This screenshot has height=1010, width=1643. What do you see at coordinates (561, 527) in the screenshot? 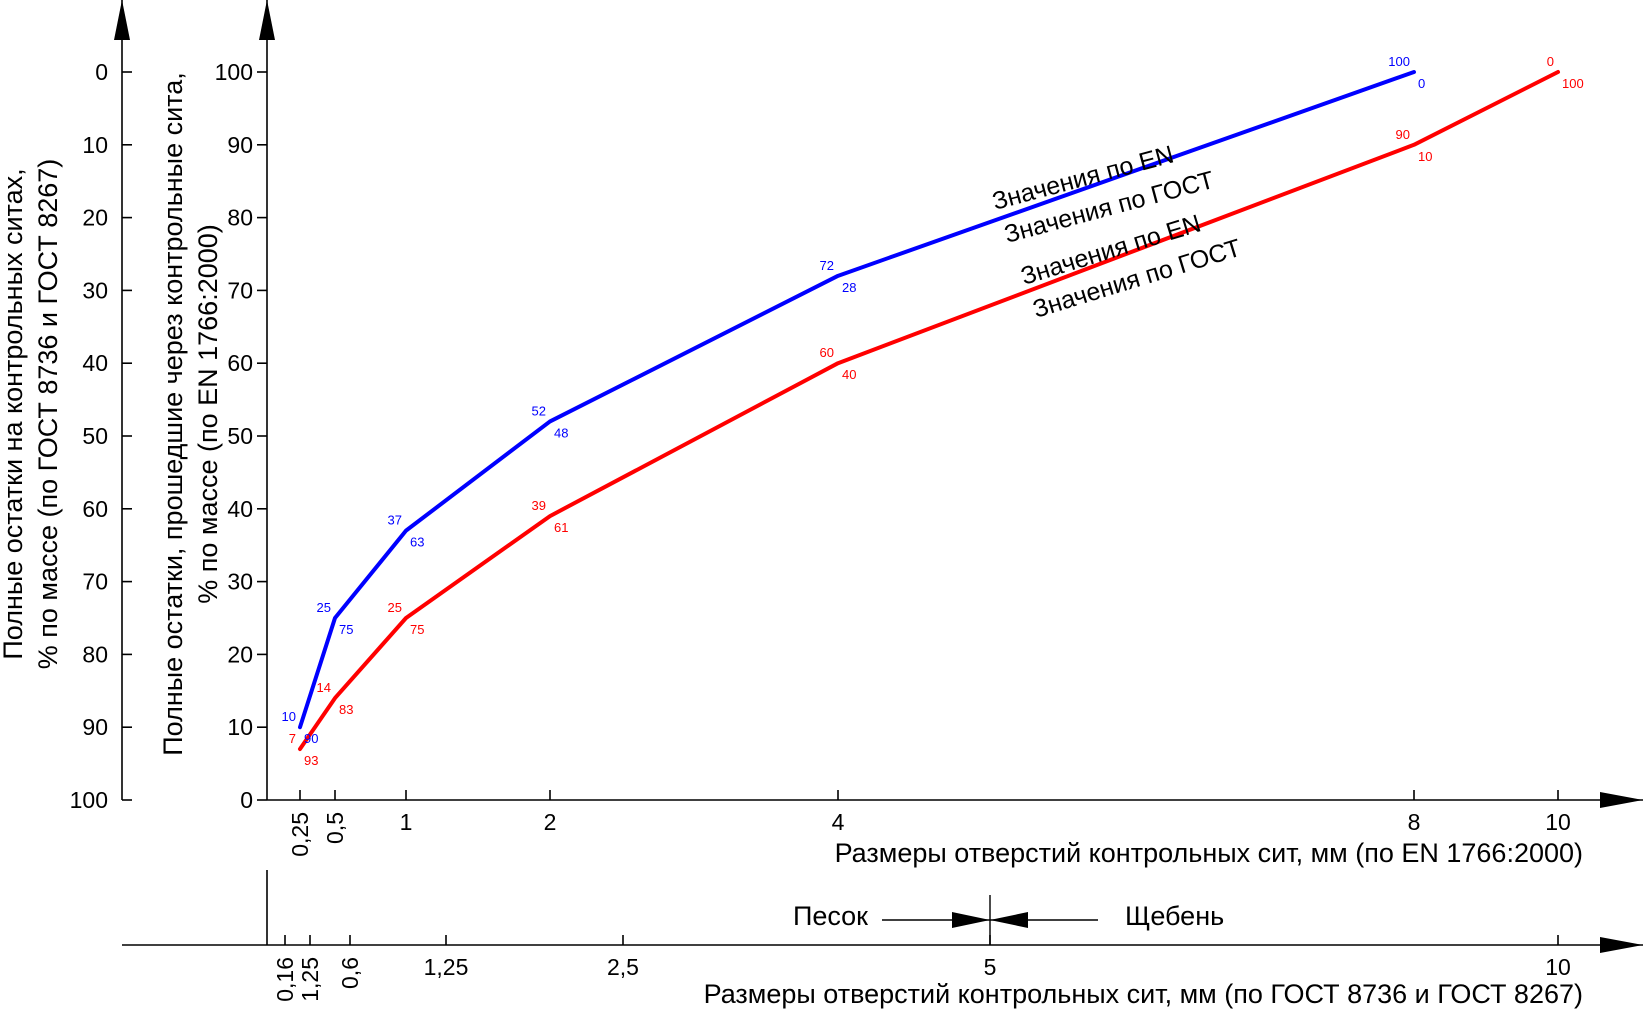
I see `series-gost-label-red: 61` at bounding box center [561, 527].